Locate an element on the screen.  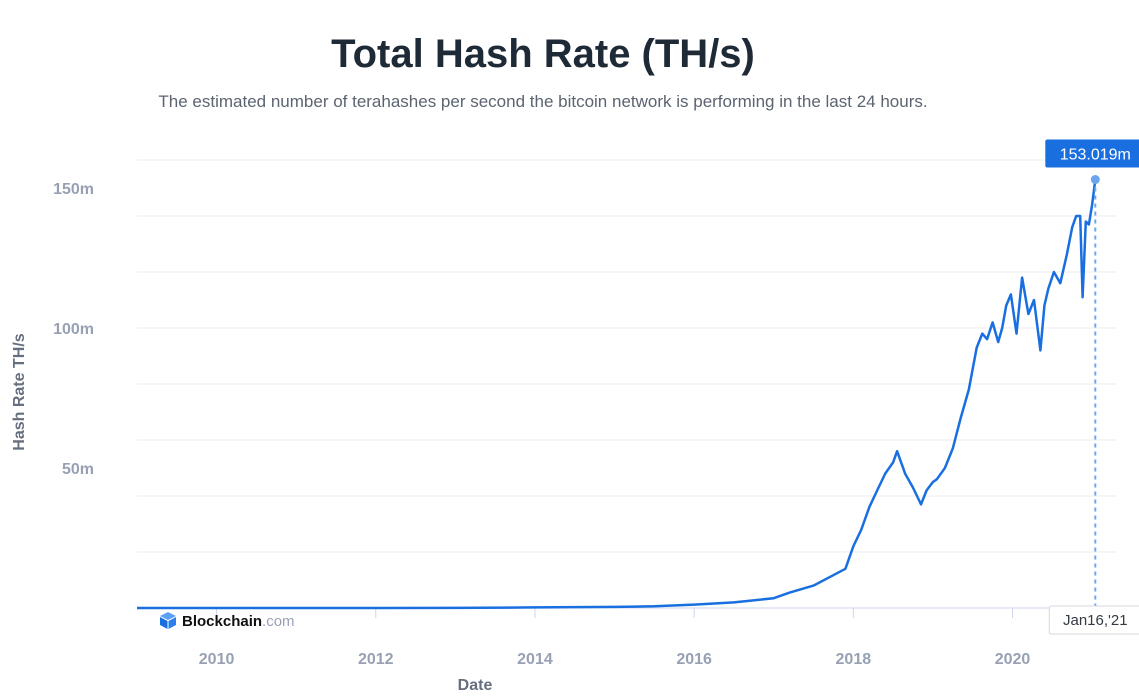
blockchain-logo: Blockchain.com is located at coordinates (227, 621).